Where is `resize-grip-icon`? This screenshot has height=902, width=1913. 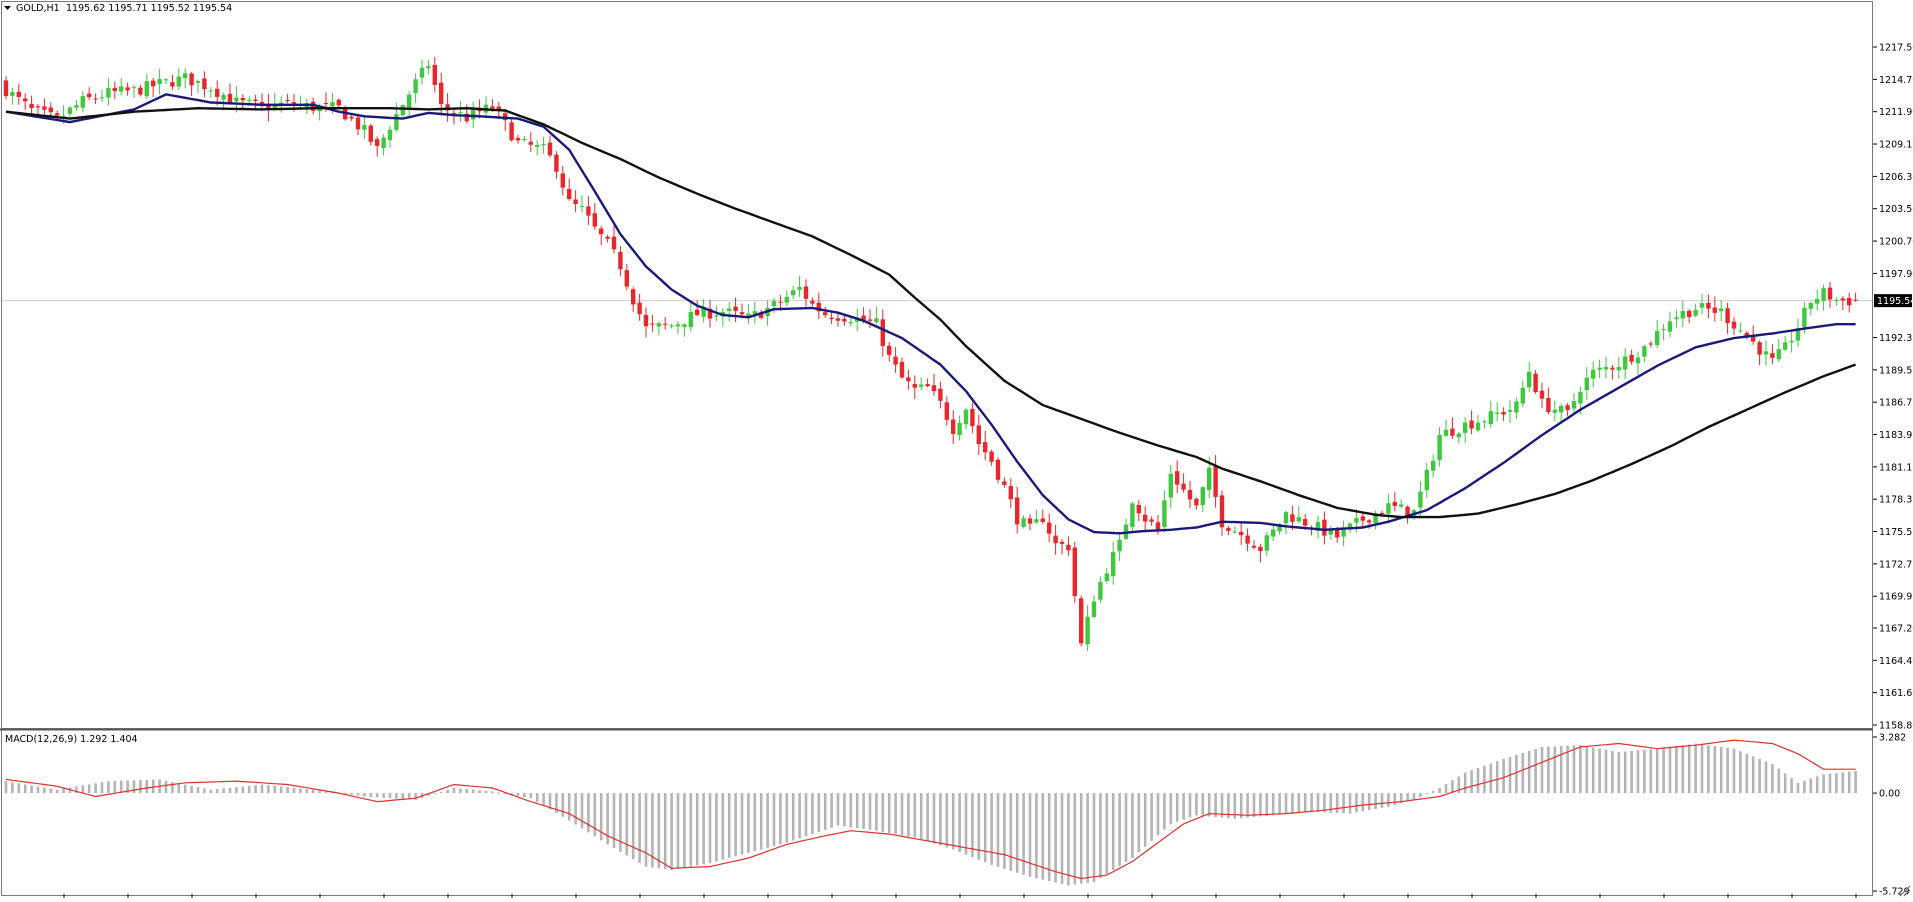 resize-grip-icon is located at coordinates (1905, 891).